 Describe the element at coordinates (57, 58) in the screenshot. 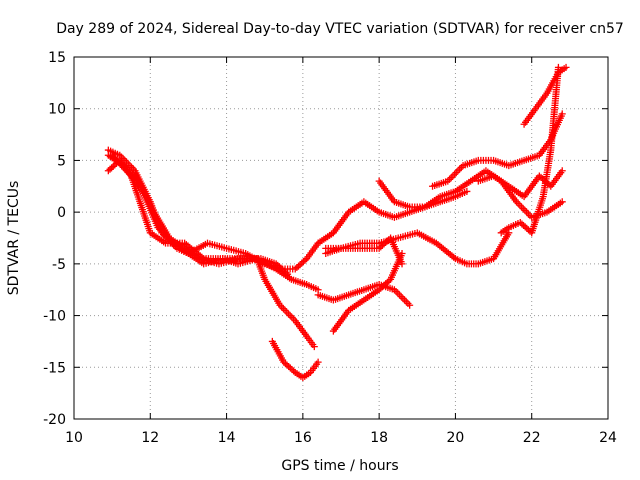

I see `y-tick-label: 15` at that location.